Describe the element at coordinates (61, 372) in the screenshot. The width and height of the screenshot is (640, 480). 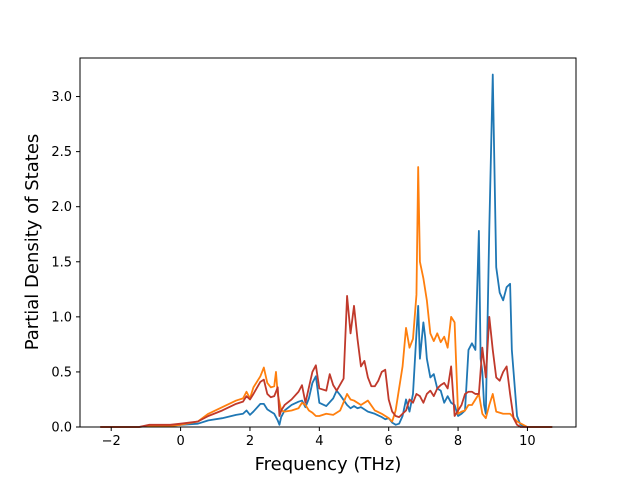
I see `y-tick-label: 0.5` at that location.